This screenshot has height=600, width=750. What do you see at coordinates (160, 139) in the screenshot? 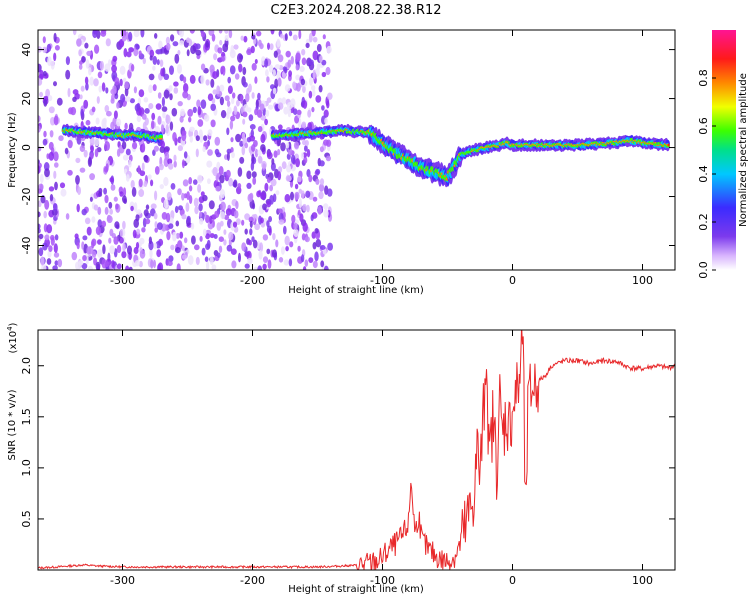
I see `spectrogram-ridge-cell` at bounding box center [160, 139].